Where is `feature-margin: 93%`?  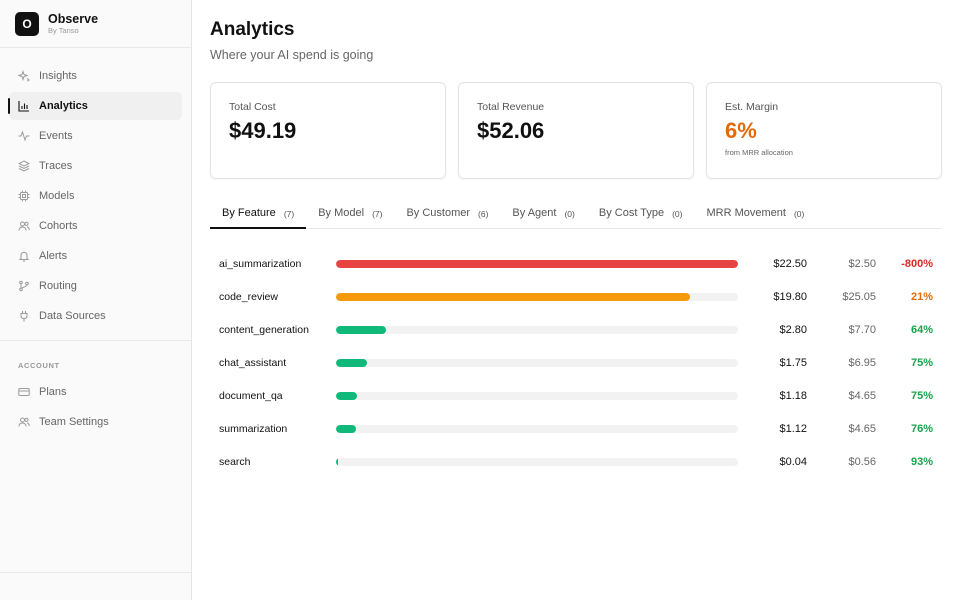 feature-margin: 93% is located at coordinates (921, 461).